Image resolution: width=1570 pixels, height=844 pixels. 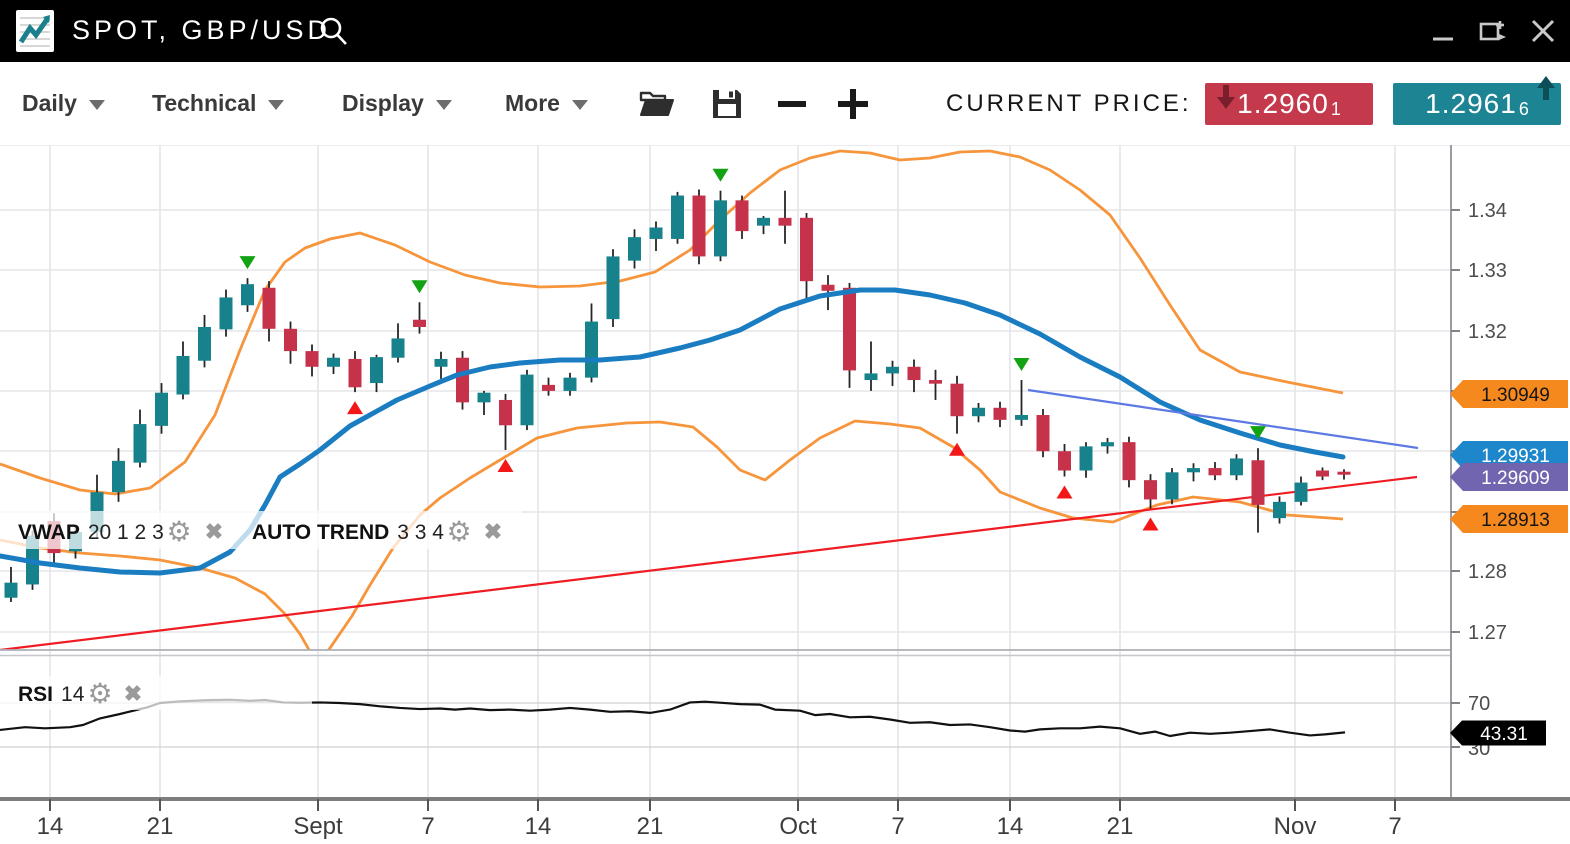 I want to click on vwap-indicator-close-icon: ✖, so click(x=214, y=531).